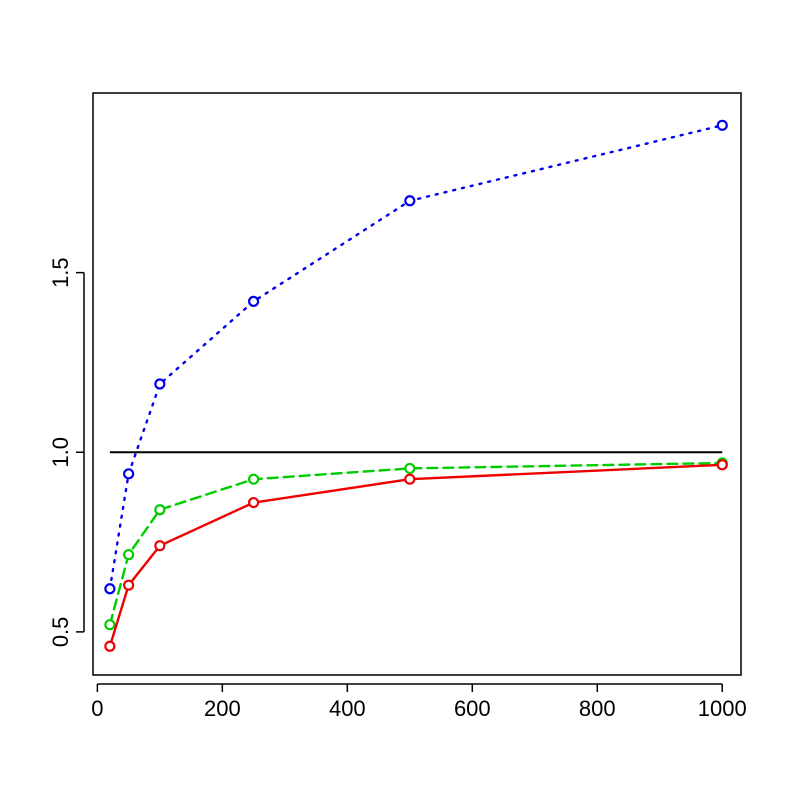 The image size is (789, 789). What do you see at coordinates (97, 708) in the screenshot?
I see `x-tick-label: 0` at bounding box center [97, 708].